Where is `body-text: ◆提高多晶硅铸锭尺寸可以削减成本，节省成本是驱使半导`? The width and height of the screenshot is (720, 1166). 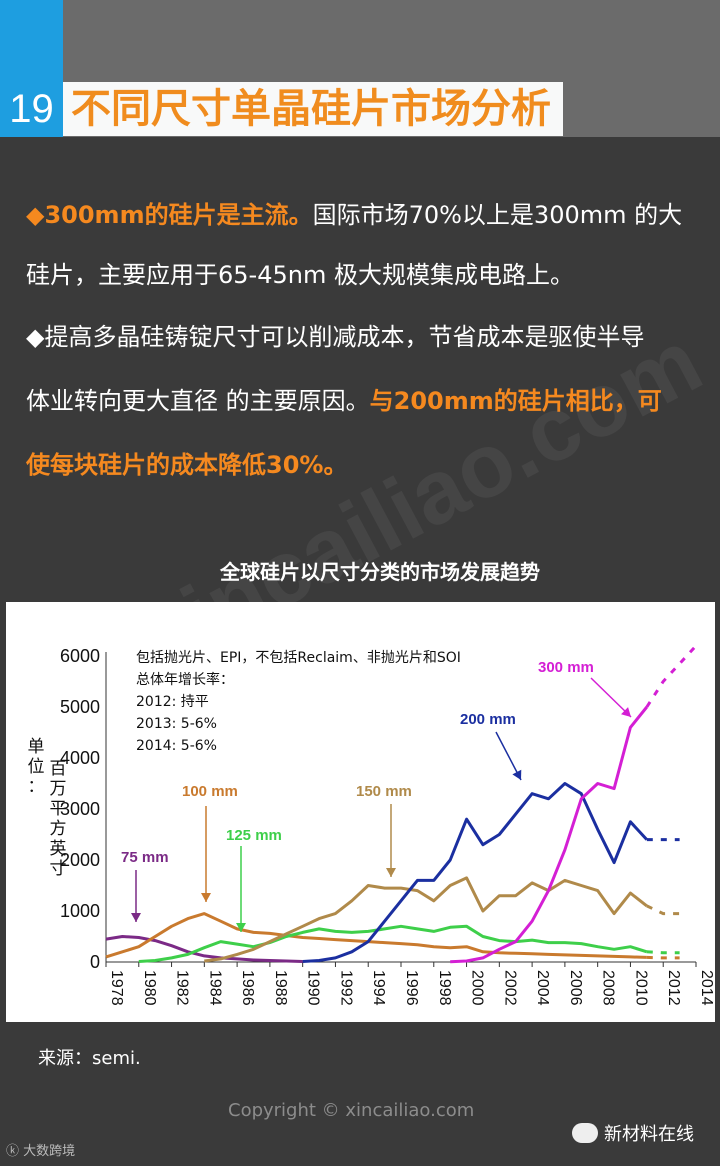
body-text: ◆提高多晶硅铸锭尺寸可以削减成本，节省成本是驱使半导 is located at coordinates (335, 337).